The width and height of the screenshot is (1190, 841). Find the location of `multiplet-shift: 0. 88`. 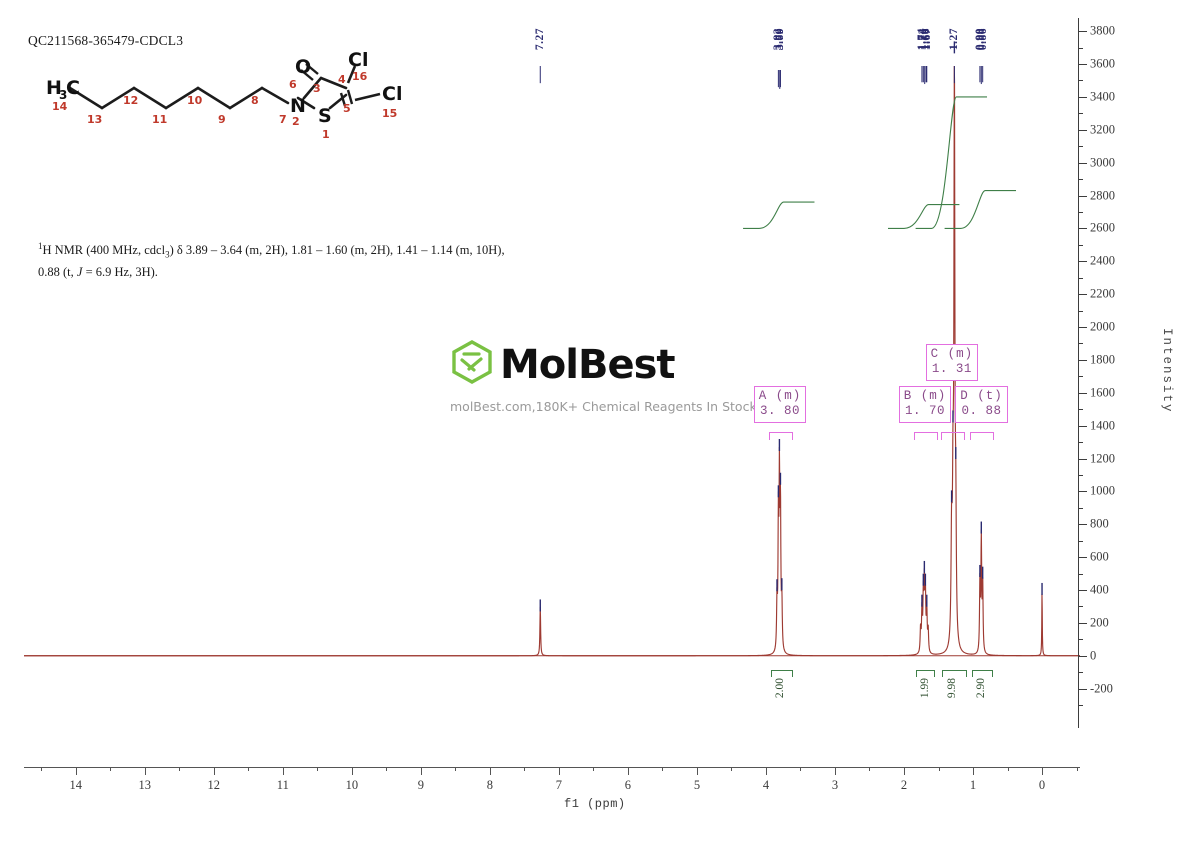

multiplet-shift: 0. 88 is located at coordinates (981, 411).